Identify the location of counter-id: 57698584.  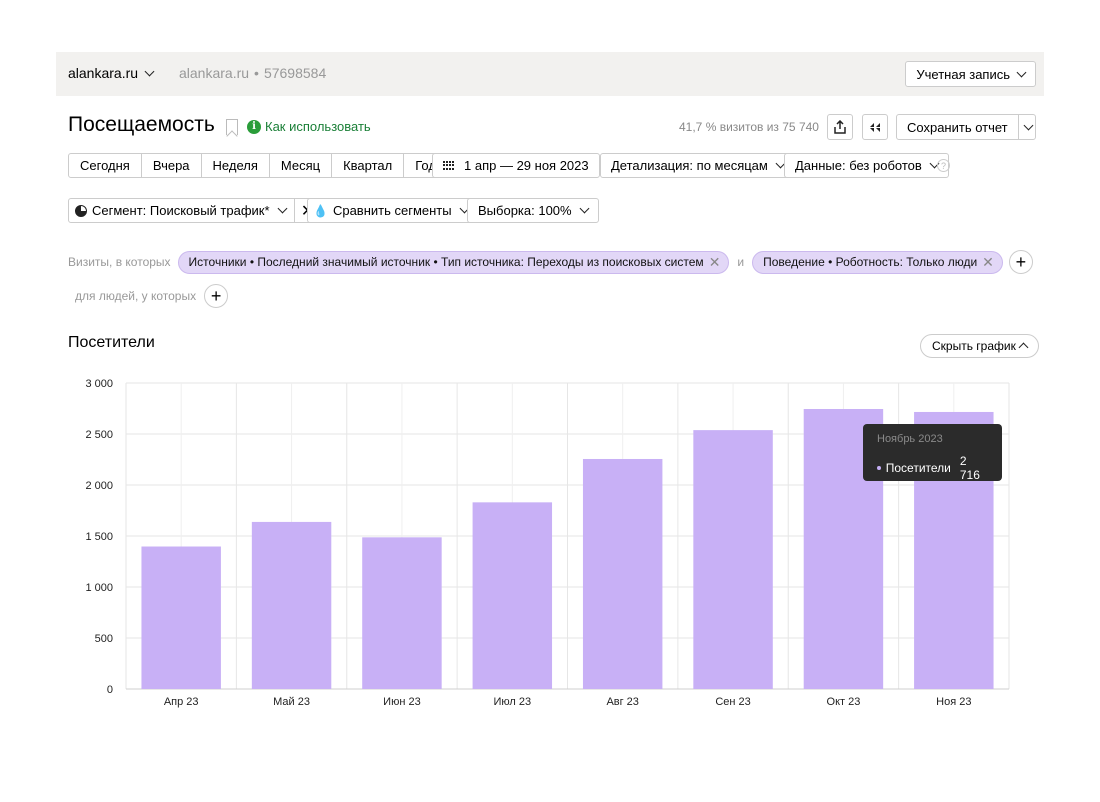
(295, 73).